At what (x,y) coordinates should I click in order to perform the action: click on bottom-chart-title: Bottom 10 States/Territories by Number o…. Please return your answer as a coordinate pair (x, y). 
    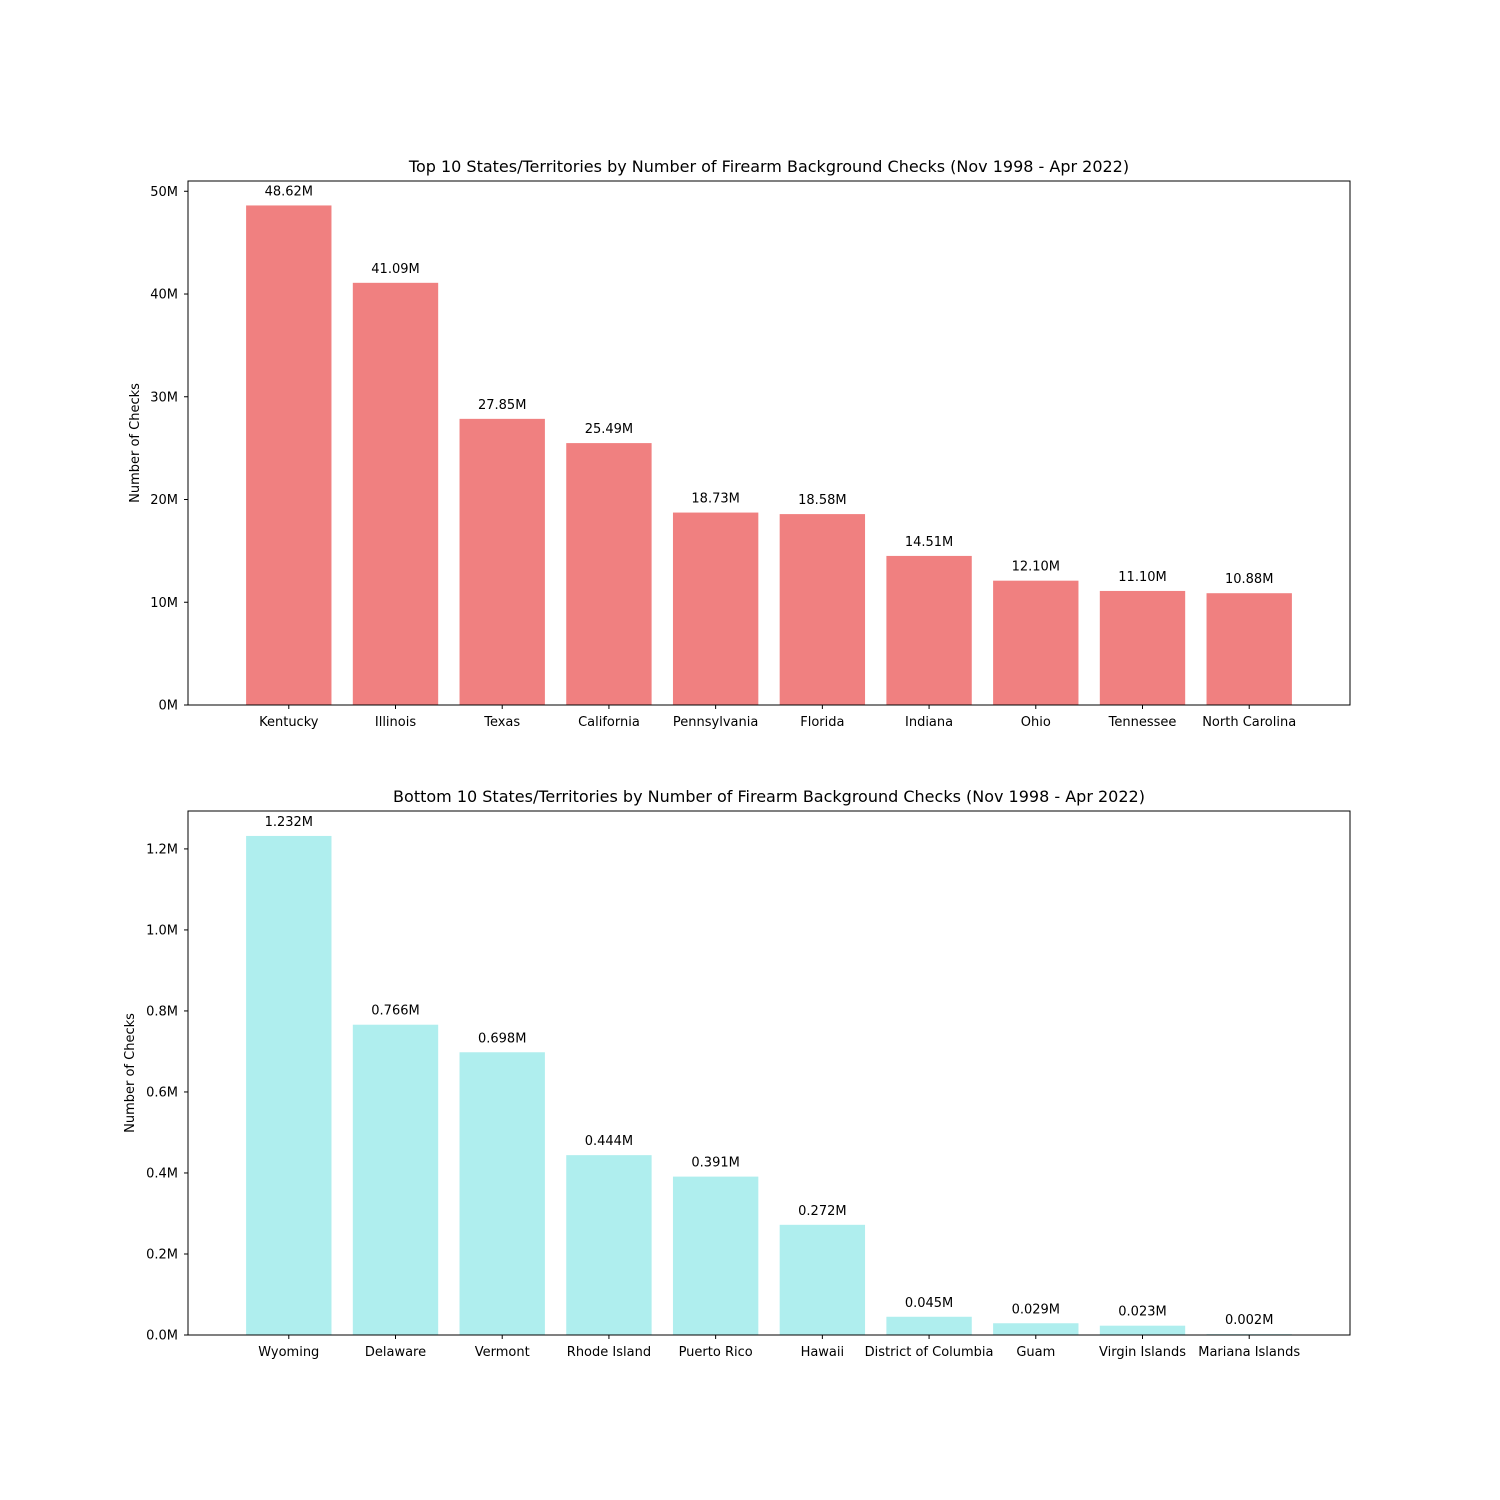
    Looking at the image, I should click on (769, 796).